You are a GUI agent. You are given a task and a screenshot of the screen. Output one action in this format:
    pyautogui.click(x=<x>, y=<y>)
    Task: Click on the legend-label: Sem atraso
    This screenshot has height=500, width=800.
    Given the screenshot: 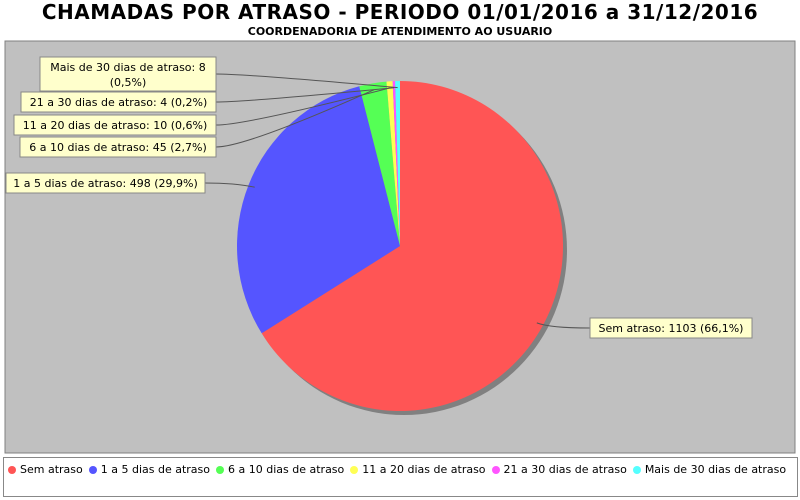 What is the action you would take?
    pyautogui.click(x=51, y=469)
    